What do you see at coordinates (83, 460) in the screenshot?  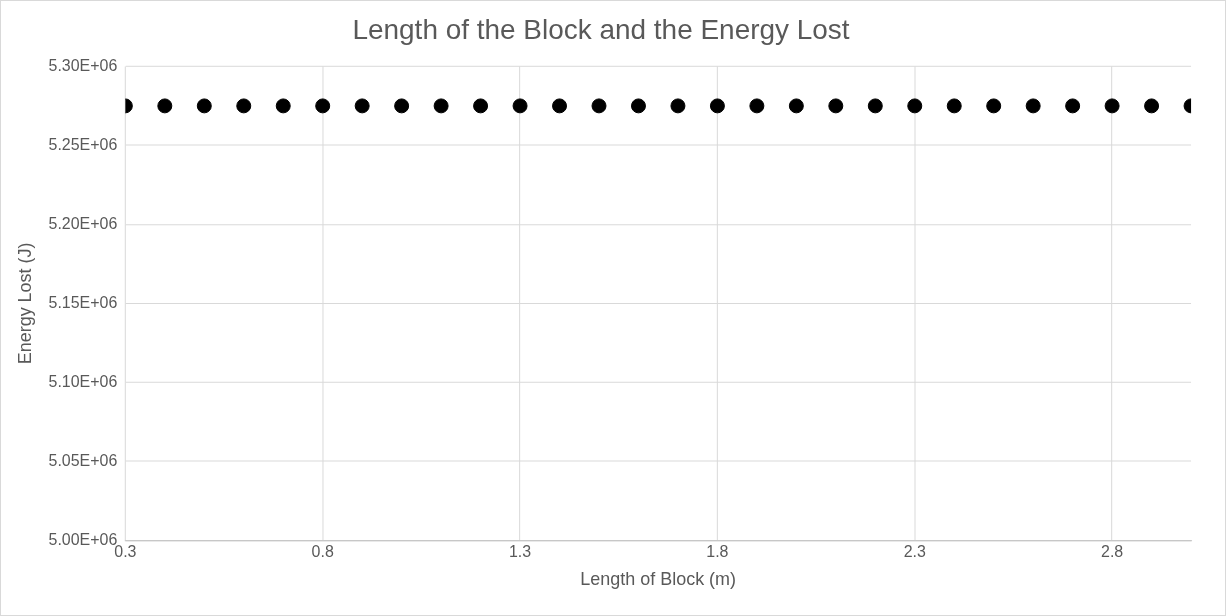 I see `y-tick-label: 5.05E+06` at bounding box center [83, 460].